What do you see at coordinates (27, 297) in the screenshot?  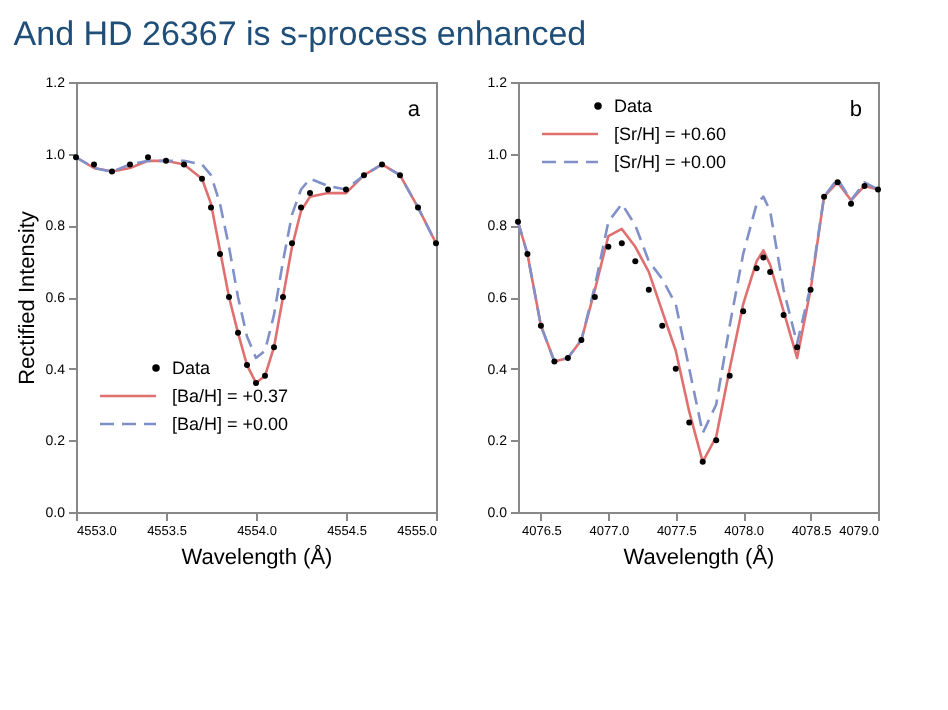 I see `y-axis-title: Rectified Intensity` at bounding box center [27, 297].